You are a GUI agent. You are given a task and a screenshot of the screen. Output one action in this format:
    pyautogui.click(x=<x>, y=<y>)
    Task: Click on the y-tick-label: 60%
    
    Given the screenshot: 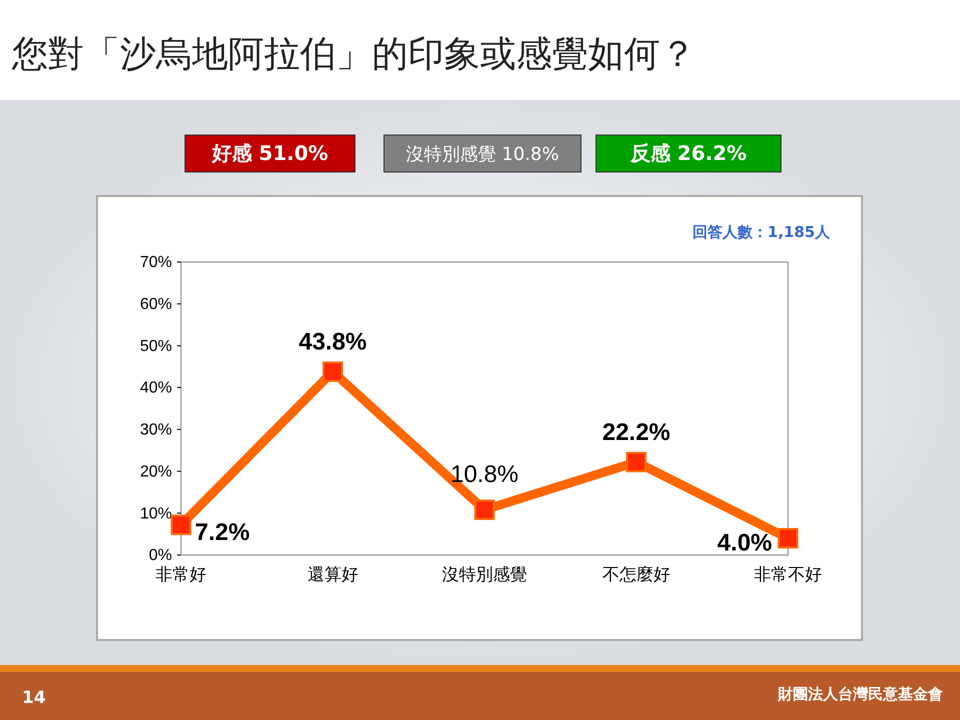 What is the action you would take?
    pyautogui.click(x=156, y=304)
    